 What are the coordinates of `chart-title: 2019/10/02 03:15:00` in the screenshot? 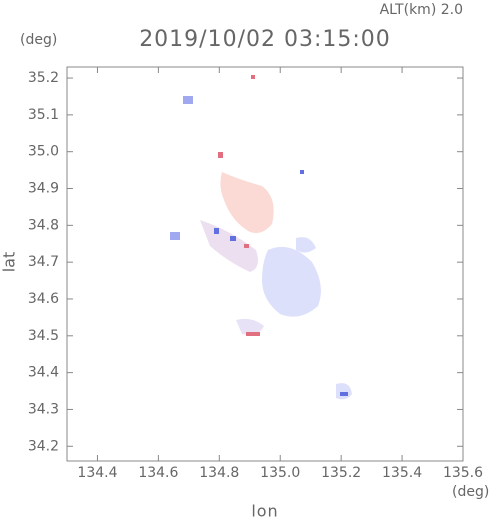 It's located at (265, 39).